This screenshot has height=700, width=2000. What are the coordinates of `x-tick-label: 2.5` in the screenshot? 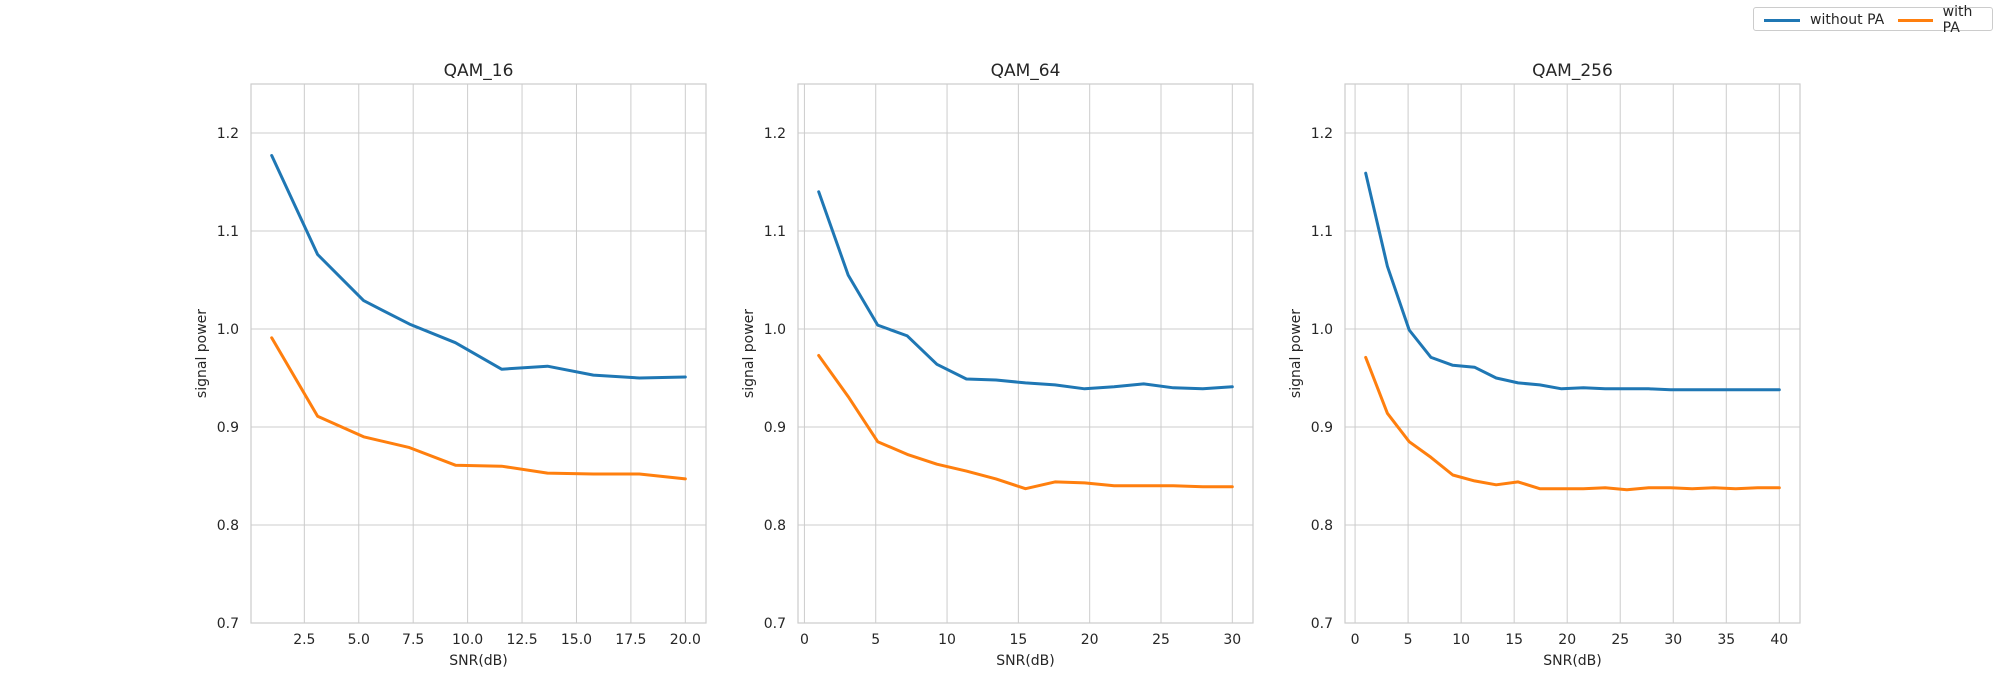 It's located at (304, 640).